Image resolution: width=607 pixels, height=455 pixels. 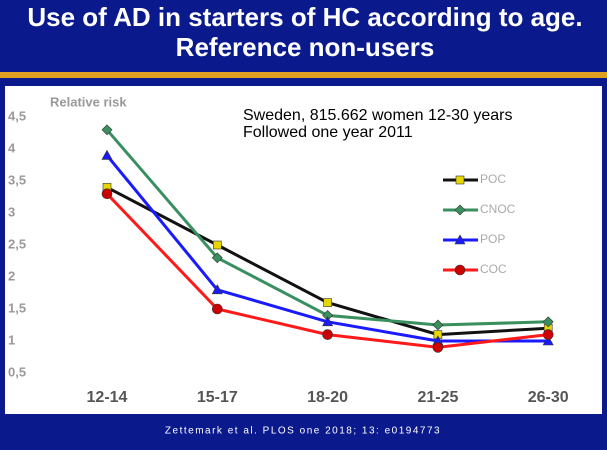 I want to click on x-tick-label: 18-20, so click(x=327, y=397).